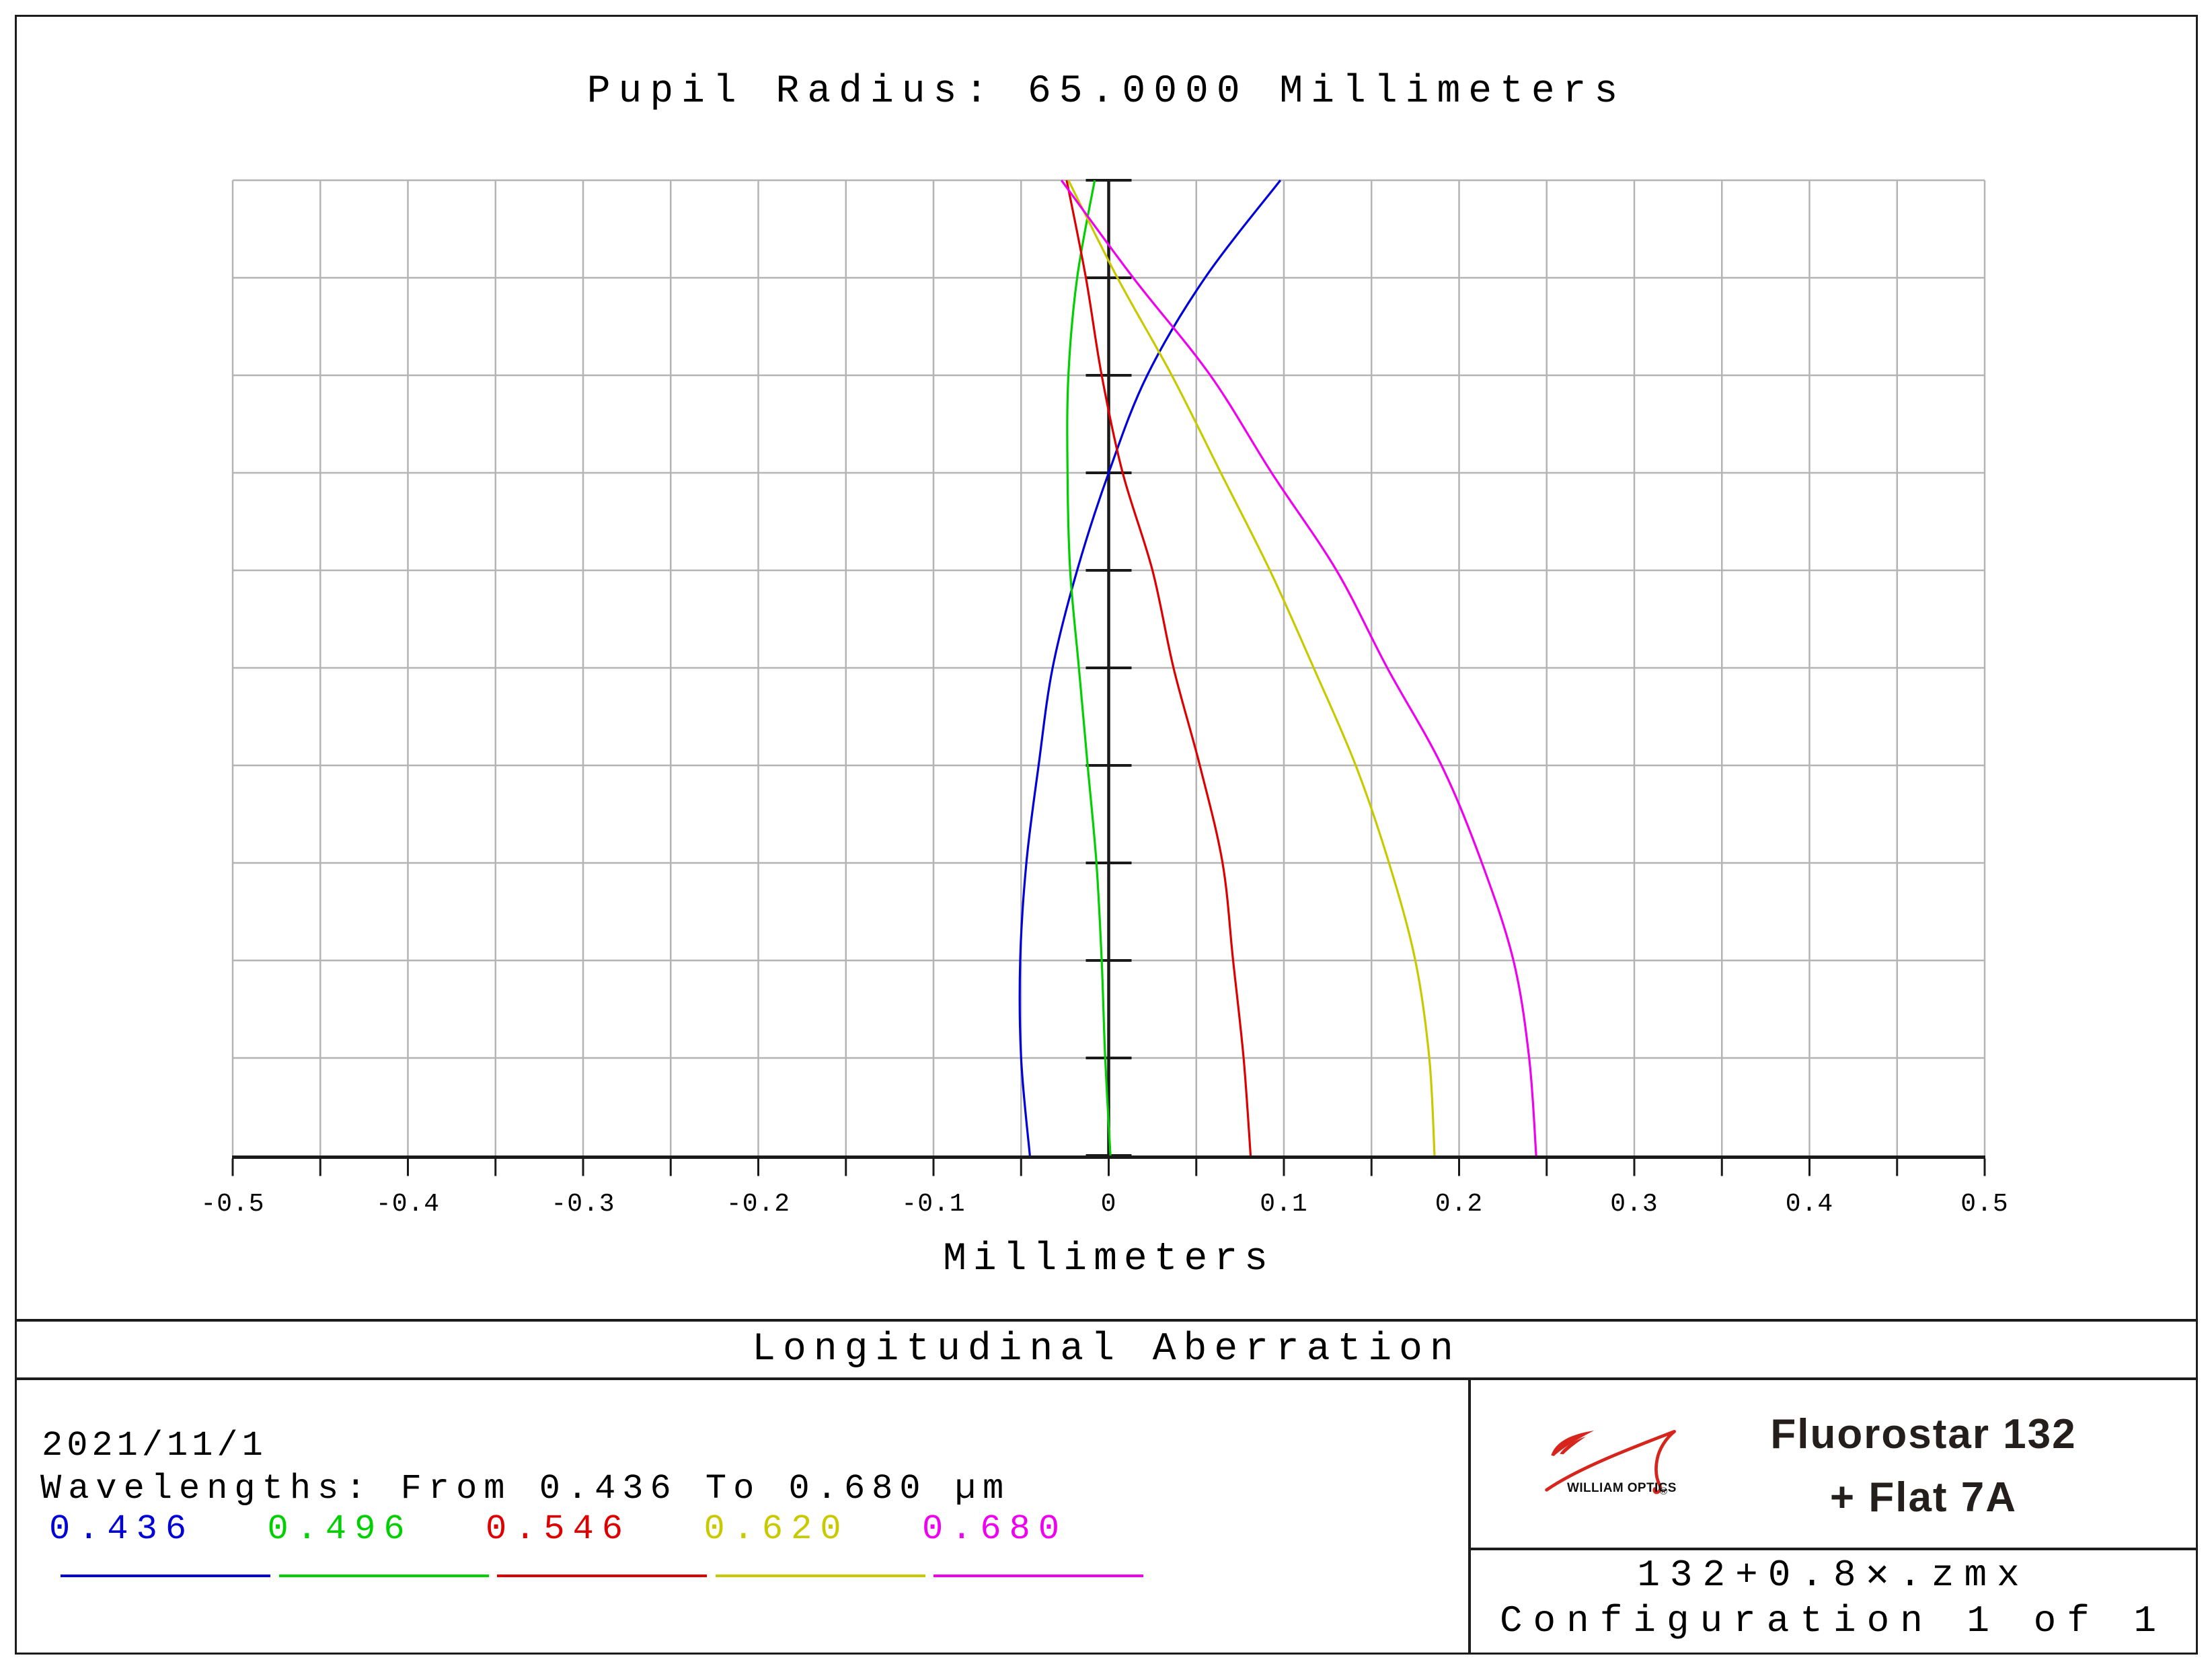 Image resolution: width=2212 pixels, height=1668 pixels. I want to click on x-tick-label: -0.1, so click(933, 1205).